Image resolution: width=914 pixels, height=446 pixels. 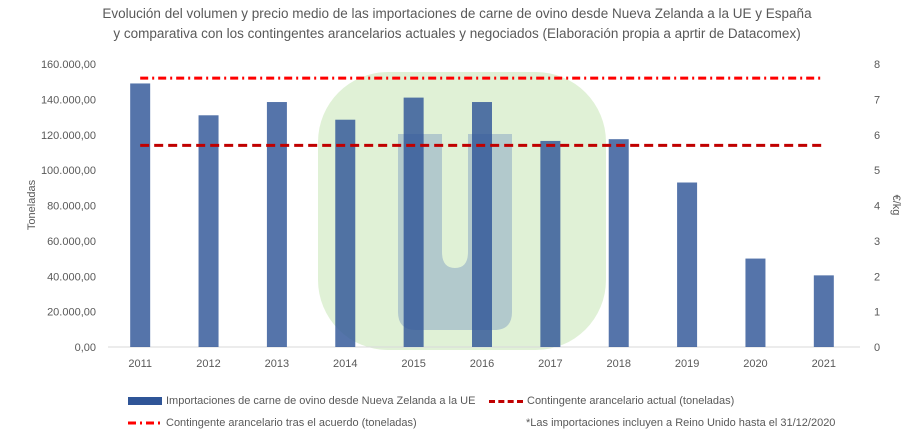 I want to click on x-tick-label: 2012, so click(x=208, y=364).